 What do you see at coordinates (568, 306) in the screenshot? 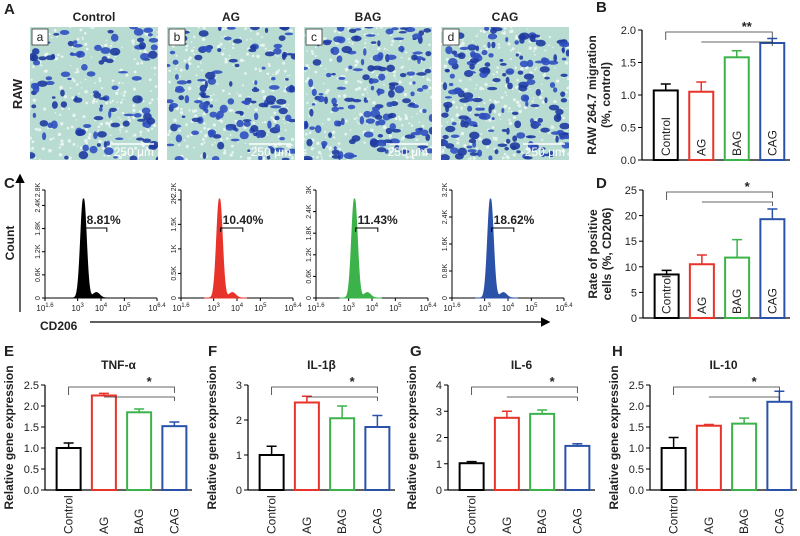
I see `tick-exp: 6.4` at bounding box center [568, 306].